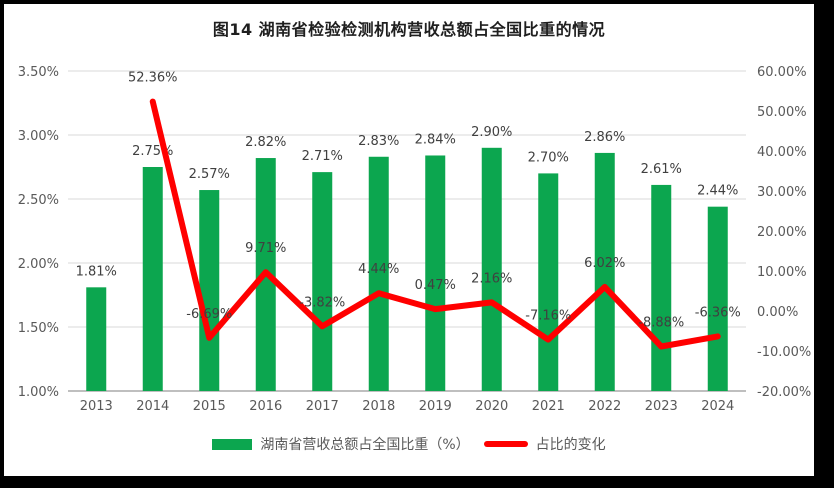 The width and height of the screenshot is (834, 488). I want to click on right-axis-tick: 20.00%, so click(782, 232).